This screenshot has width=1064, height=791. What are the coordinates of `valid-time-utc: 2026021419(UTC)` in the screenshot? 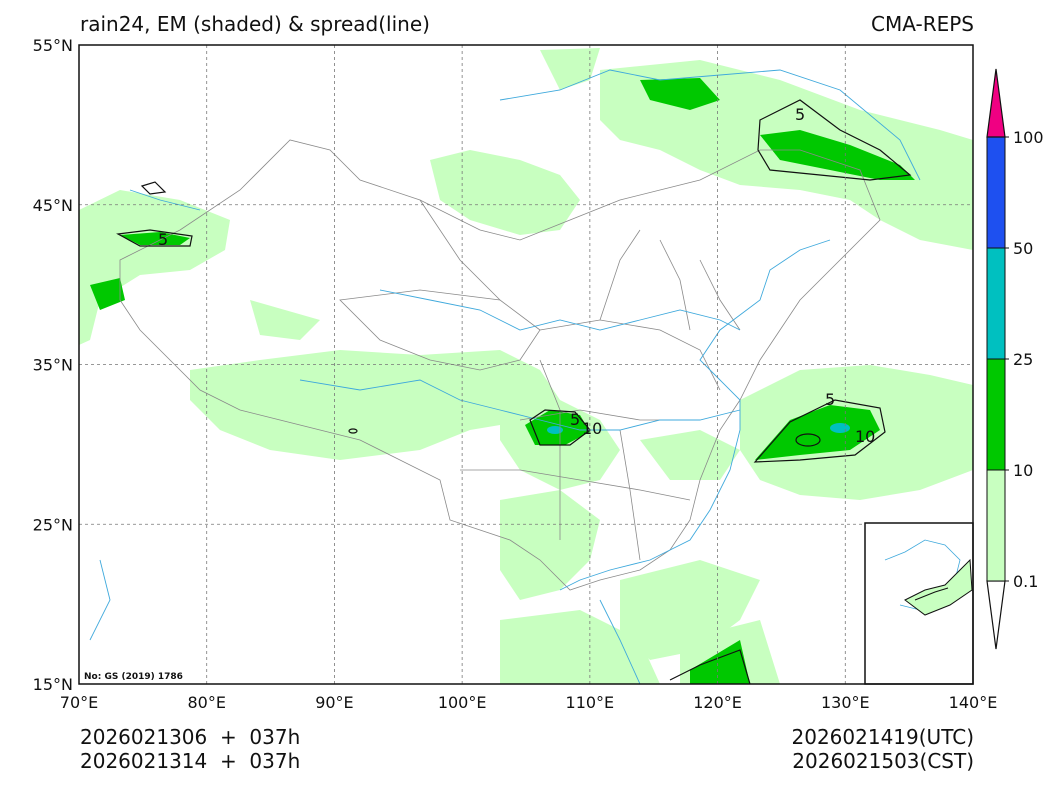 It's located at (883, 737).